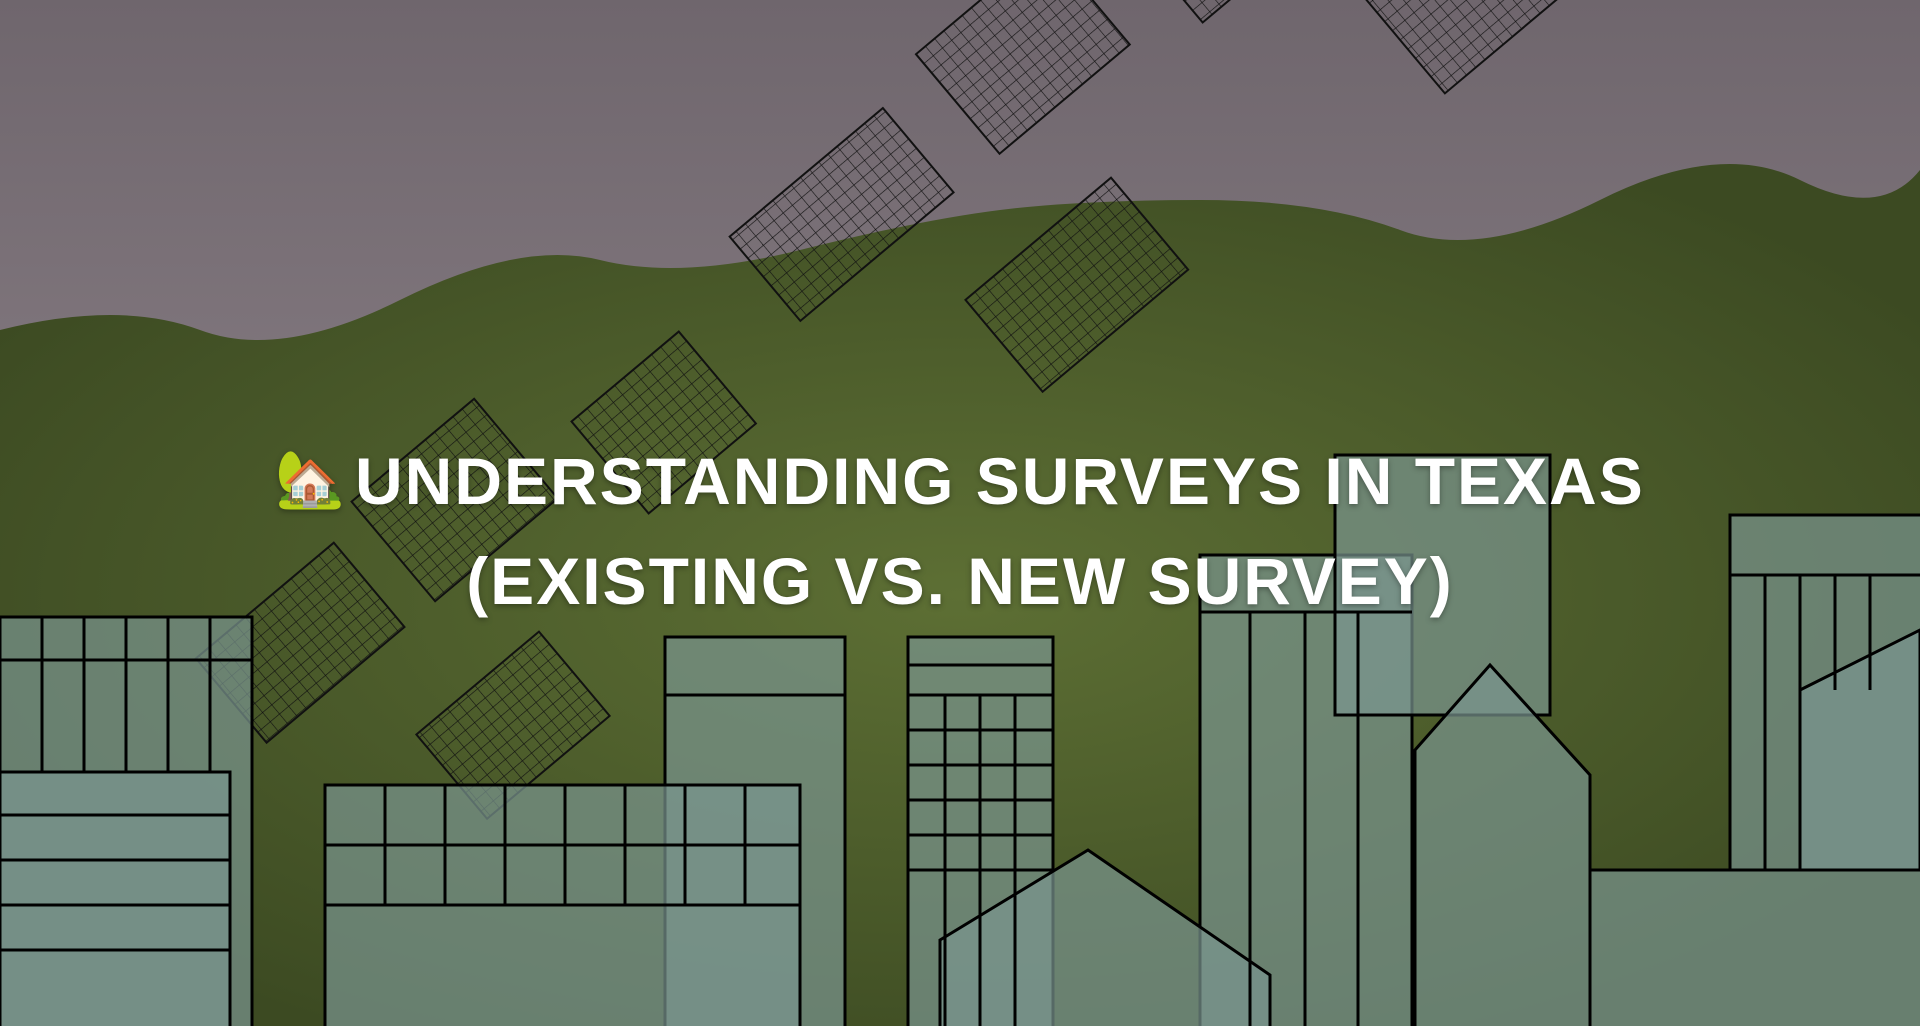 This screenshot has width=1920, height=1026. I want to click on title-text-line-1: UNDERSTANDING SURVEYS IN TEXAS, so click(1000, 481).